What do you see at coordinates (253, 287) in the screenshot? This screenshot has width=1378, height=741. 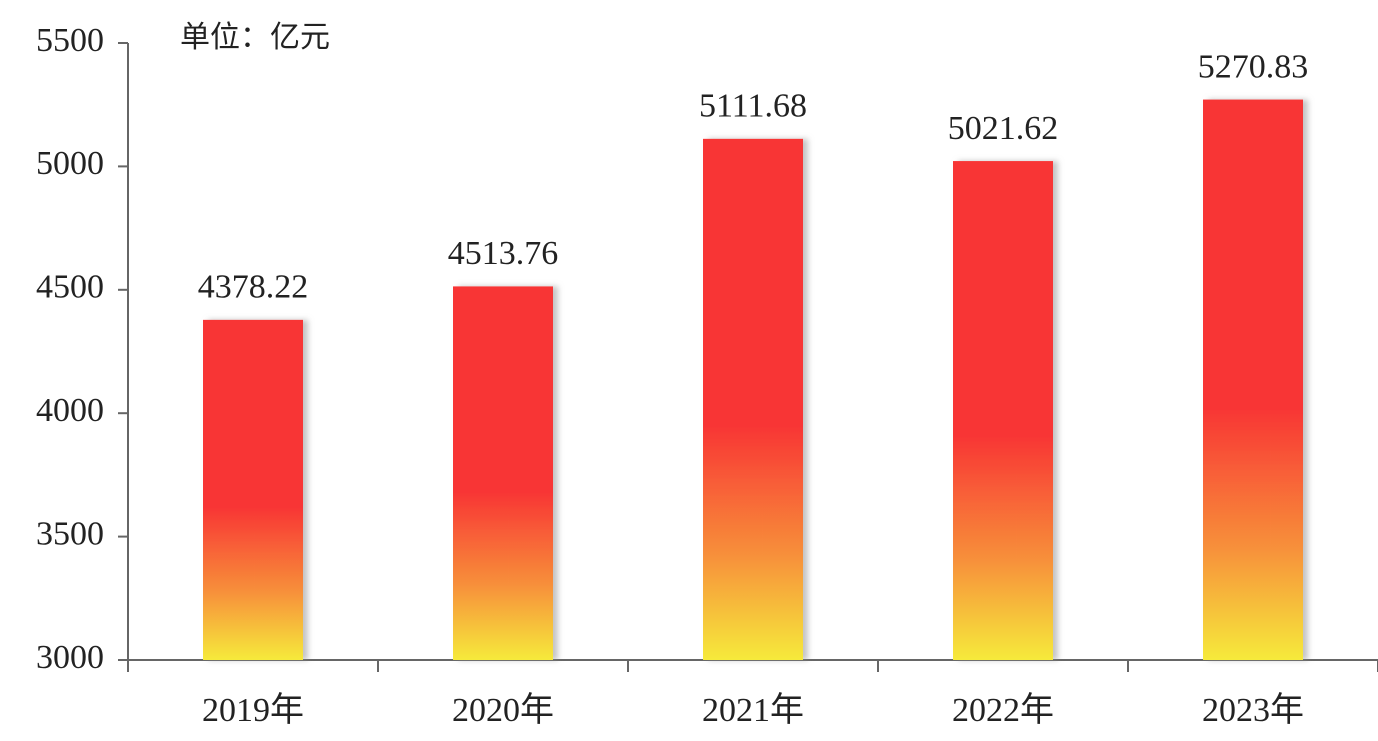 I see `data-label: 4378.22` at bounding box center [253, 287].